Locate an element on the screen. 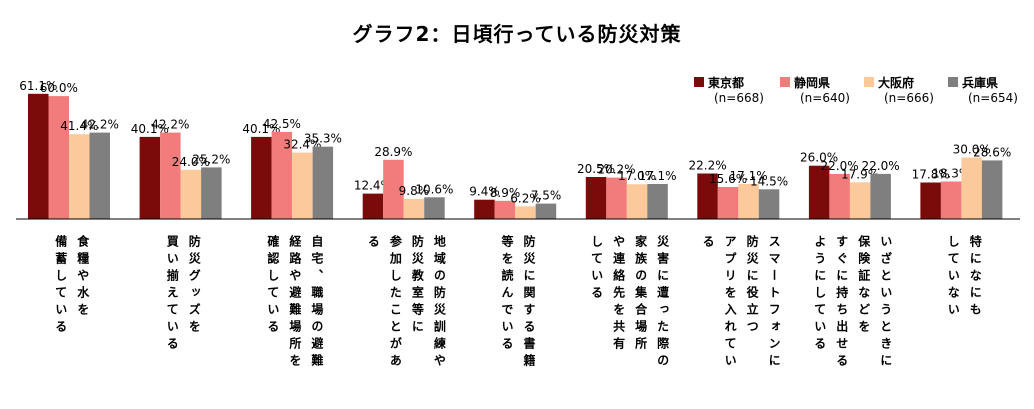  legend-label: 東京都 is located at coordinates (726, 83).